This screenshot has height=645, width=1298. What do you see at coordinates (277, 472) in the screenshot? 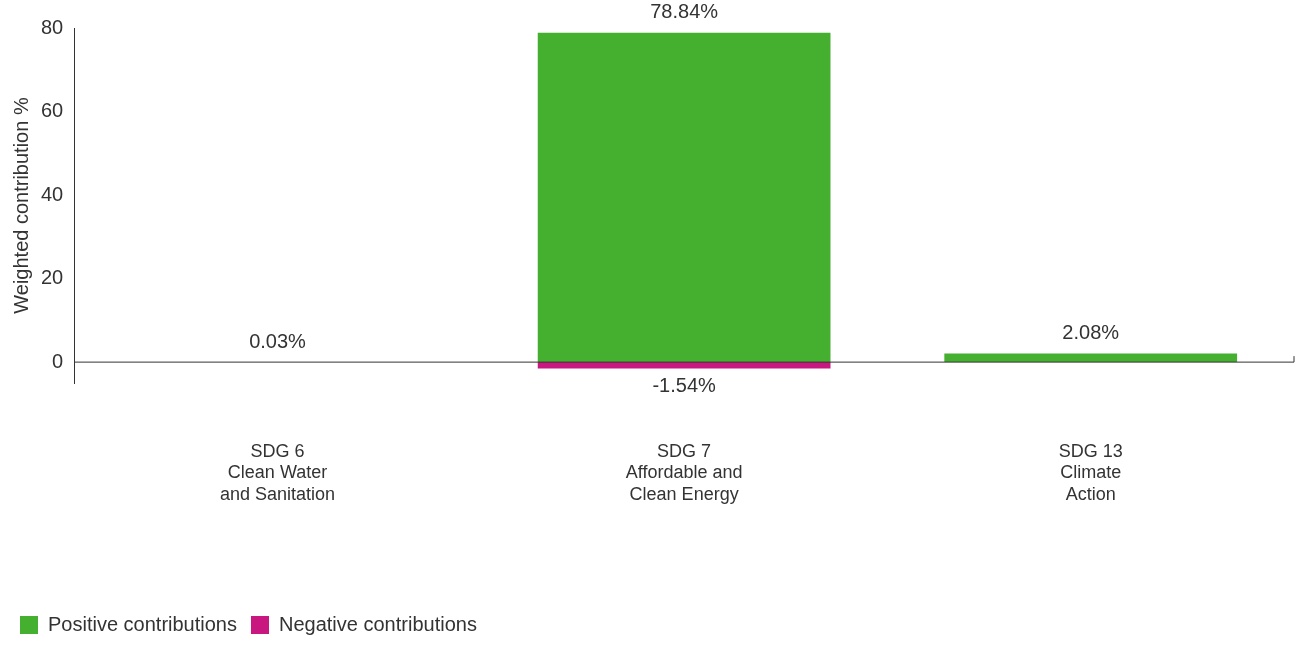
I see `x-tick-label: SDG 6 Clean Water and Sanitation` at bounding box center [277, 472].